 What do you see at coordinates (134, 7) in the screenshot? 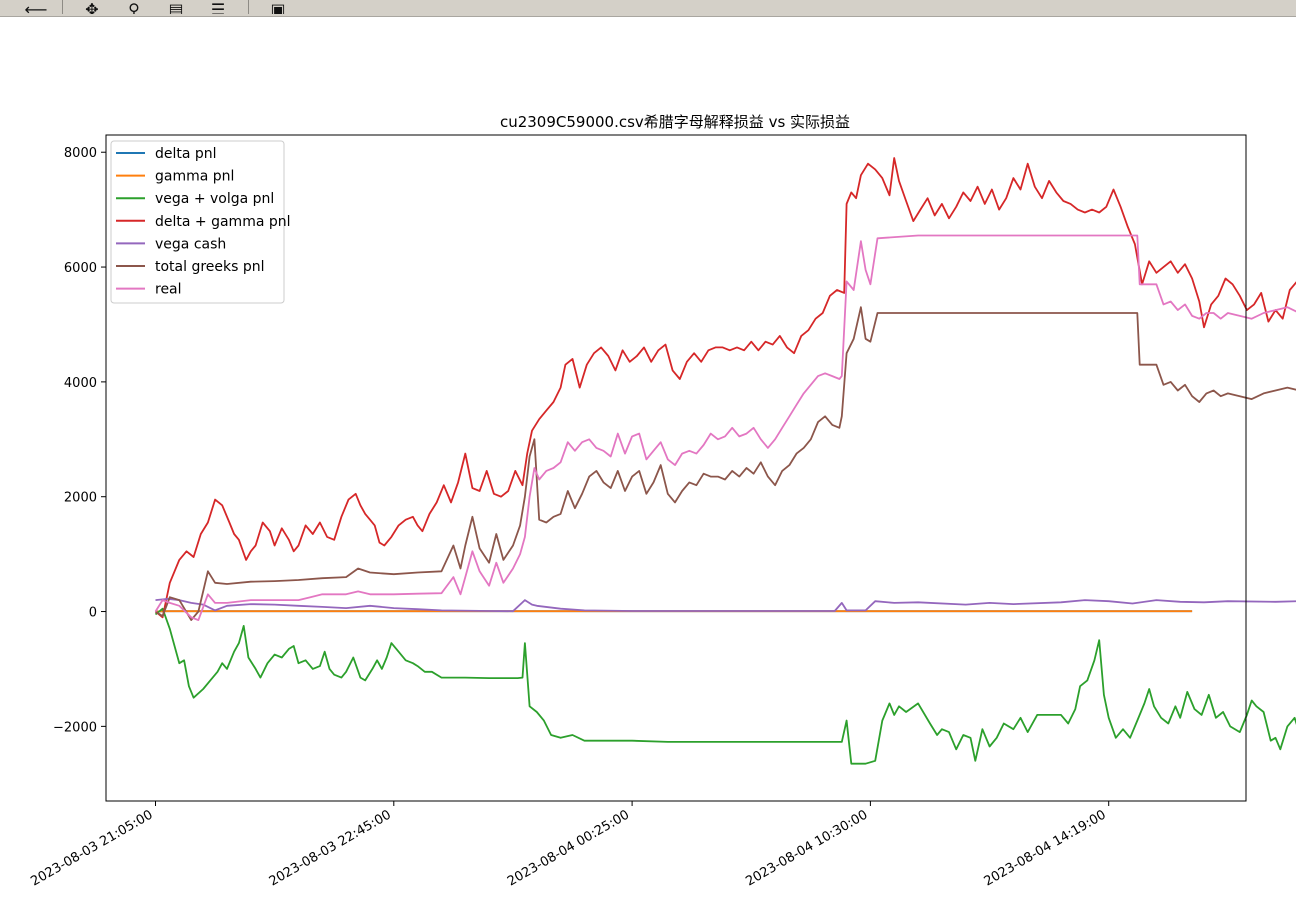
I see `zoom-icon: ⚲` at bounding box center [134, 7].